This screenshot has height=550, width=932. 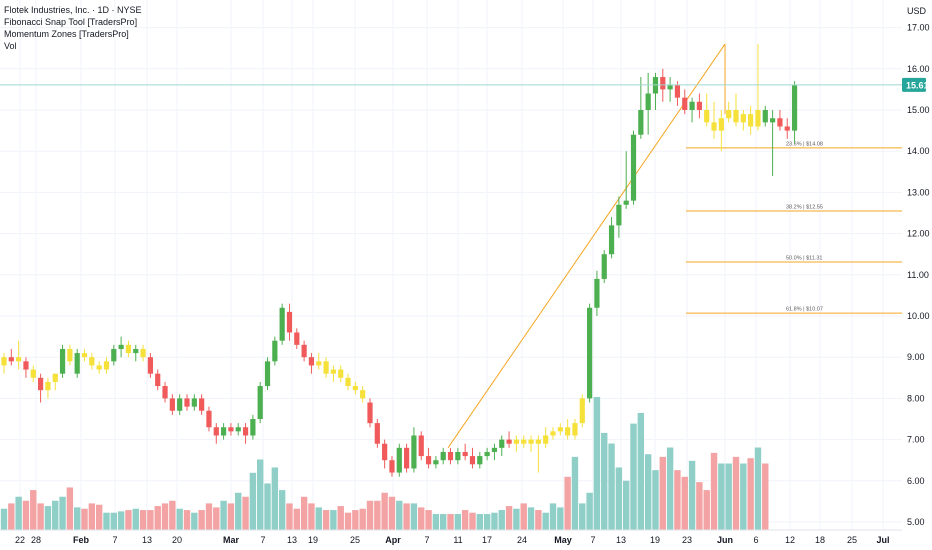 What do you see at coordinates (916, 440) in the screenshot?
I see `price-tick-label: 7.00` at bounding box center [916, 440].